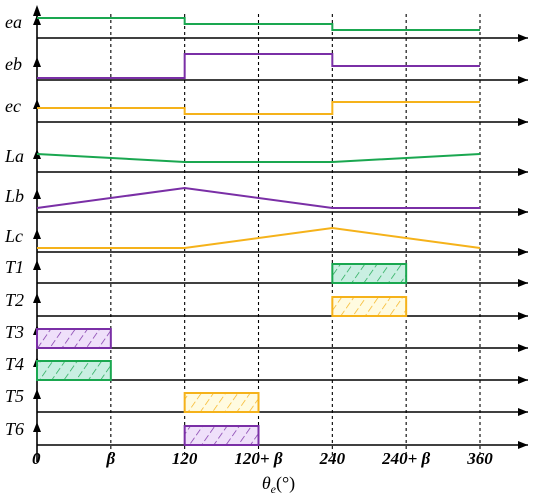 This screenshot has width=550, height=504. What do you see at coordinates (523, 122) in the screenshot?
I see `axis-arrow-ec` at bounding box center [523, 122].